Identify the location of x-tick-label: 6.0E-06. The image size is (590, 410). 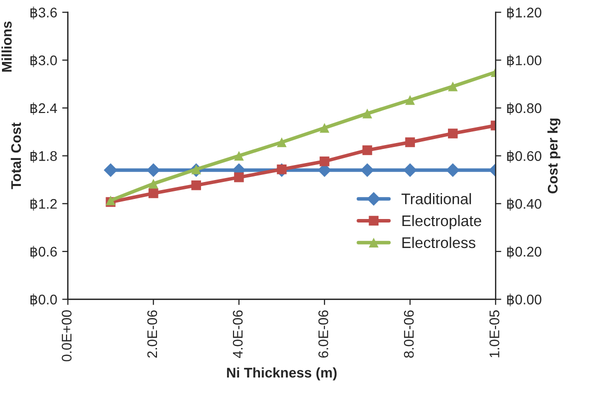
(323, 334).